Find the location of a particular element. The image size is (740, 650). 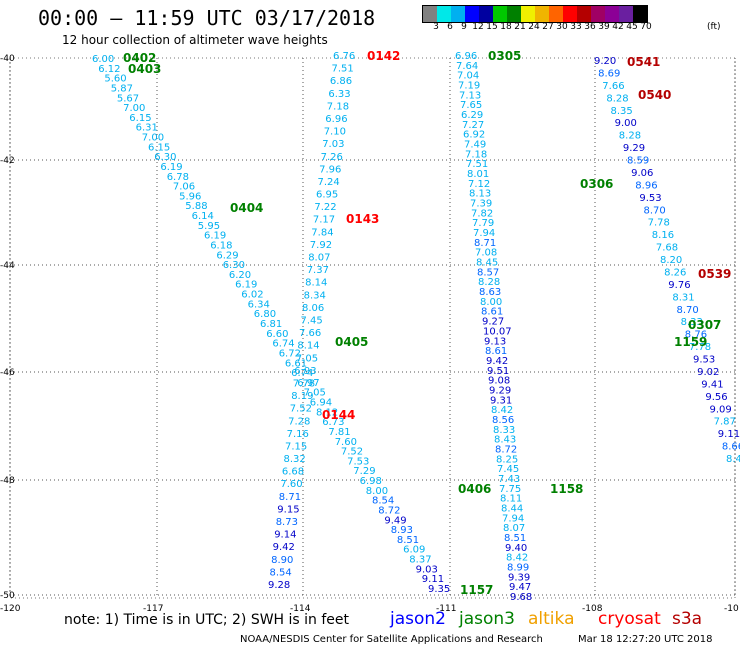

track-c-value: 8.63 is located at coordinates (490, 292).